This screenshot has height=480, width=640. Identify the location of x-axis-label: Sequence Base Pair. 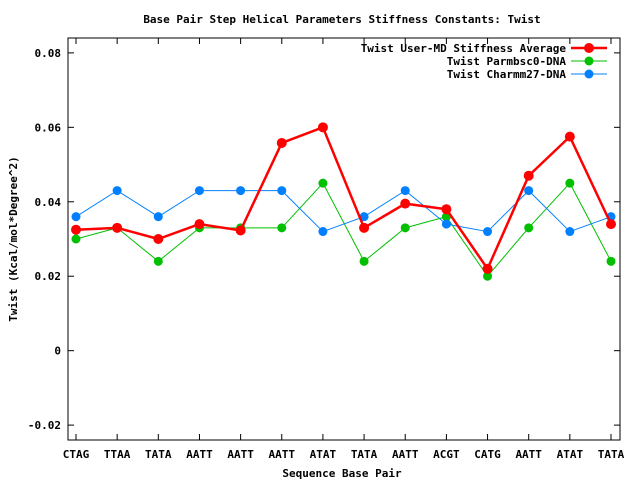
(342, 473).